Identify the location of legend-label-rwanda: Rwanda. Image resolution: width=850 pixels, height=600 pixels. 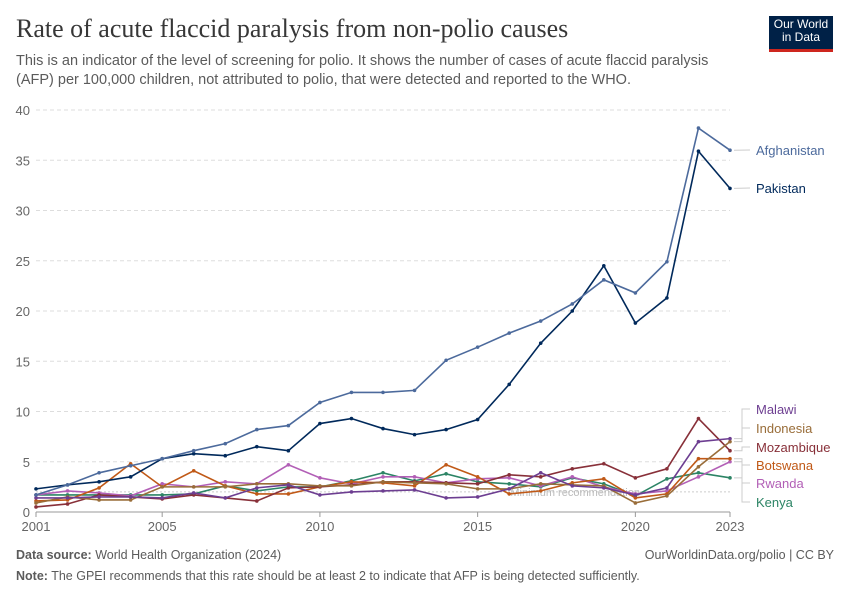
(780, 483).